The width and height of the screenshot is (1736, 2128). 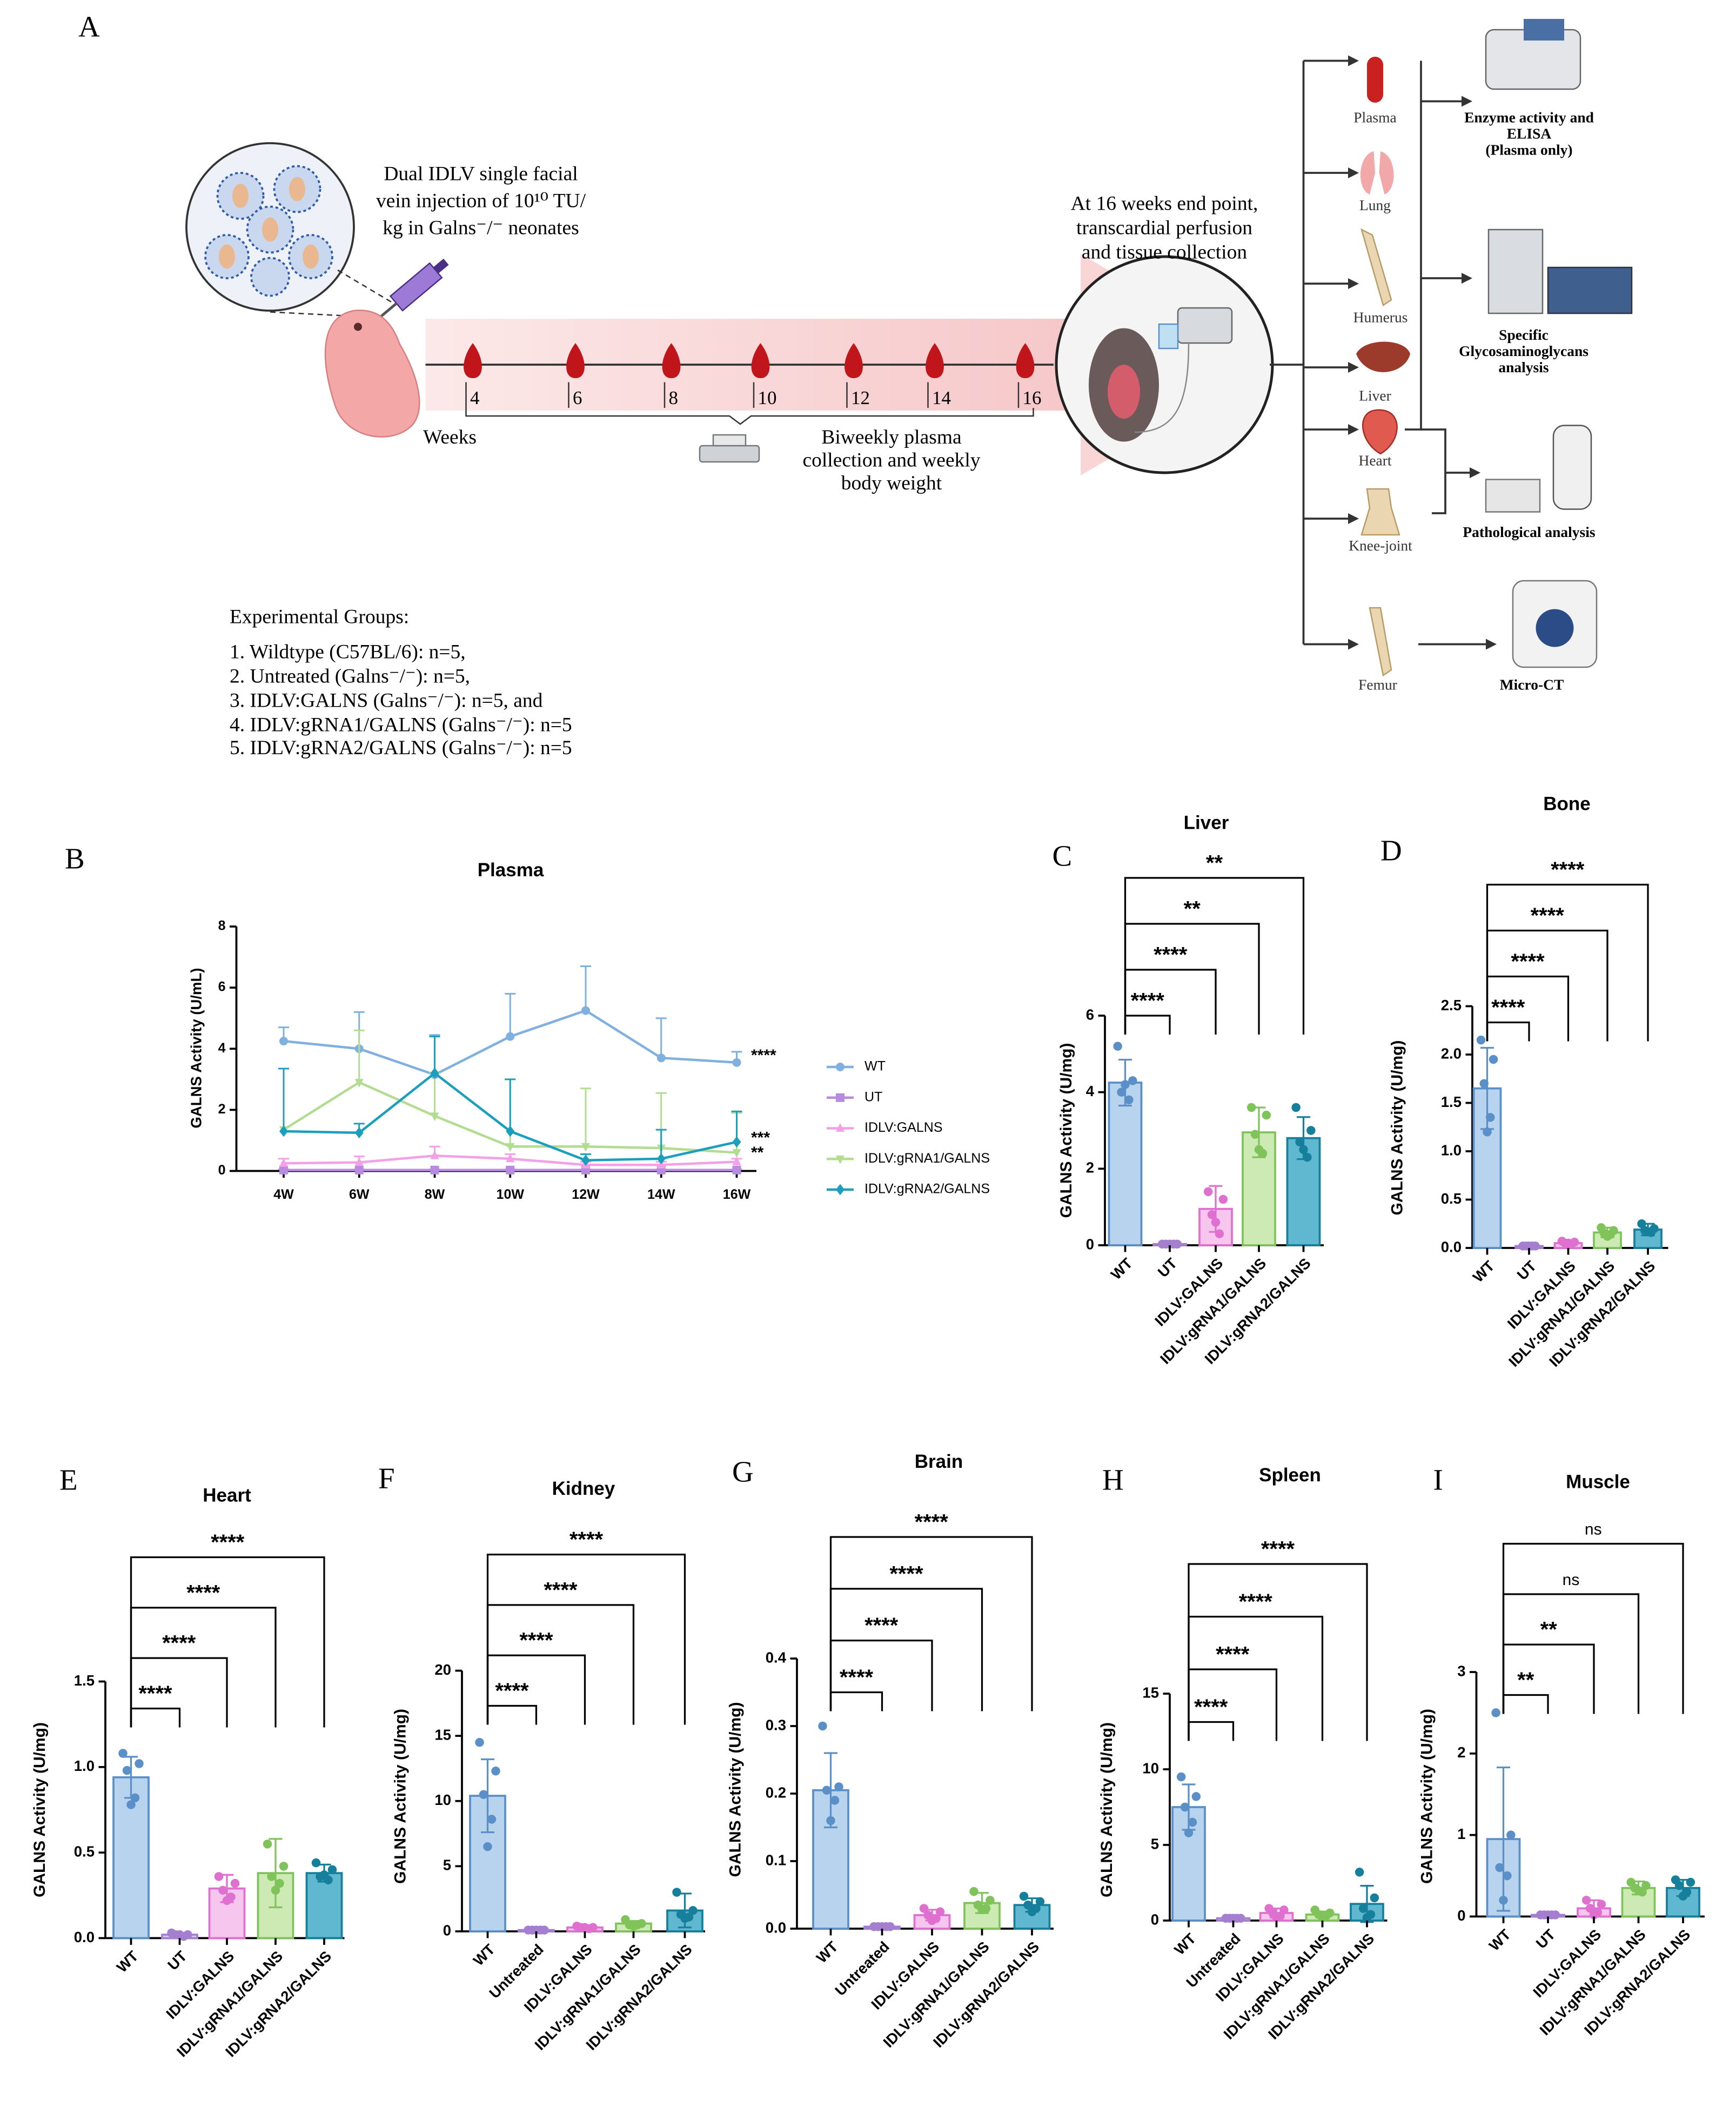 I want to click on y-tick-label: 5, so click(x=447, y=1865).